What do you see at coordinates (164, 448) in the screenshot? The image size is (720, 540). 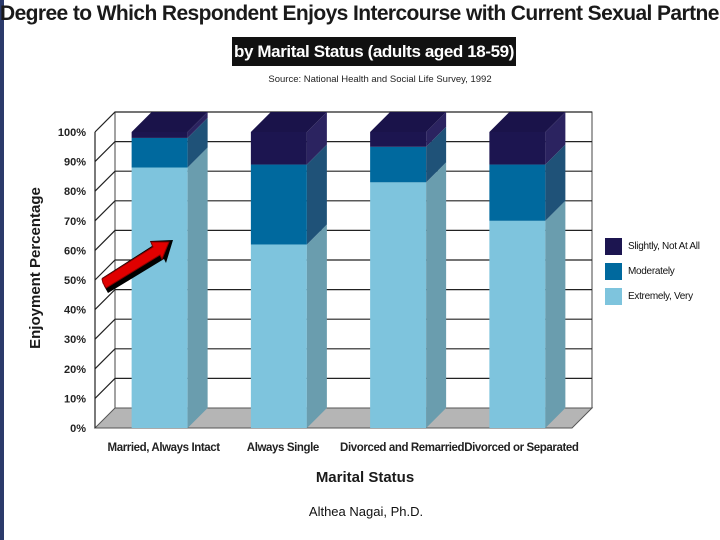 I see `x-tick-label: Married, Always Intact` at bounding box center [164, 448].